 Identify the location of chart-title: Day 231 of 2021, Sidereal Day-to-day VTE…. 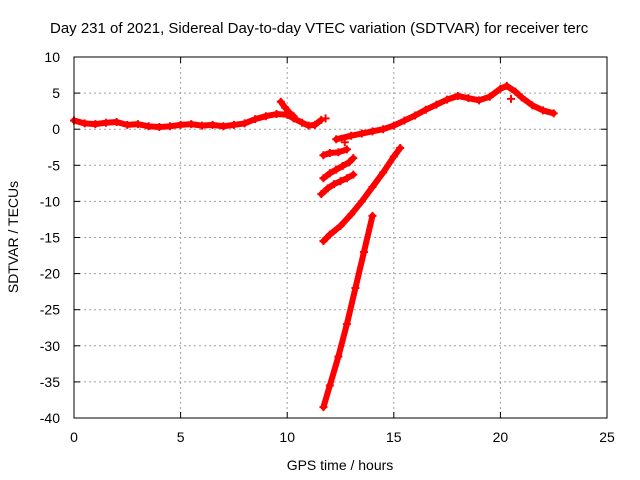
(319, 28).